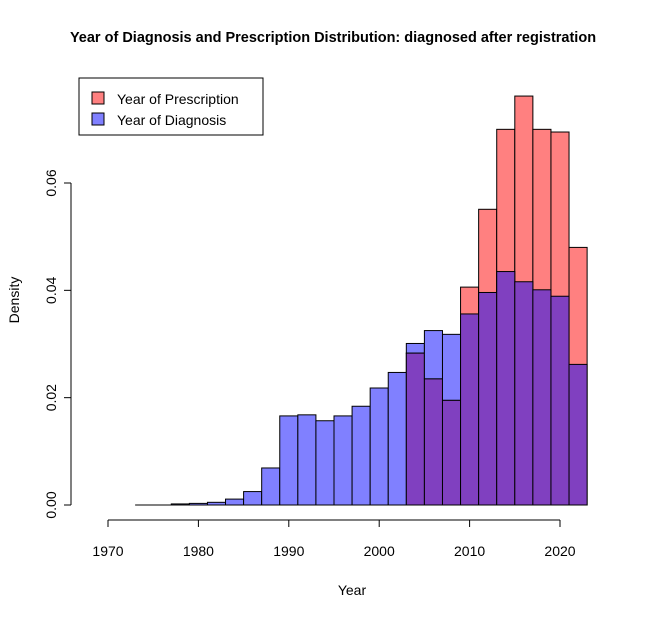 The height and width of the screenshot is (620, 666). I want to click on legend-box, so click(171, 106).